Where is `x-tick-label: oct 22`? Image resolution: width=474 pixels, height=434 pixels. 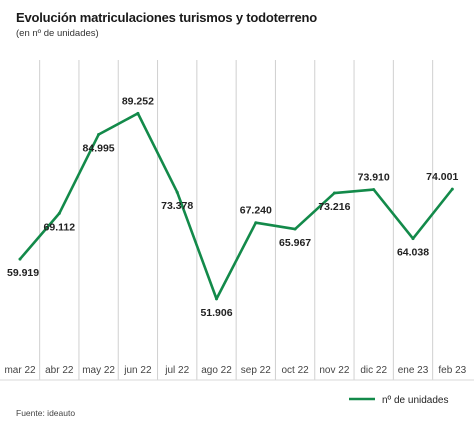
x-tick-label: oct 22 is located at coordinates (295, 370).